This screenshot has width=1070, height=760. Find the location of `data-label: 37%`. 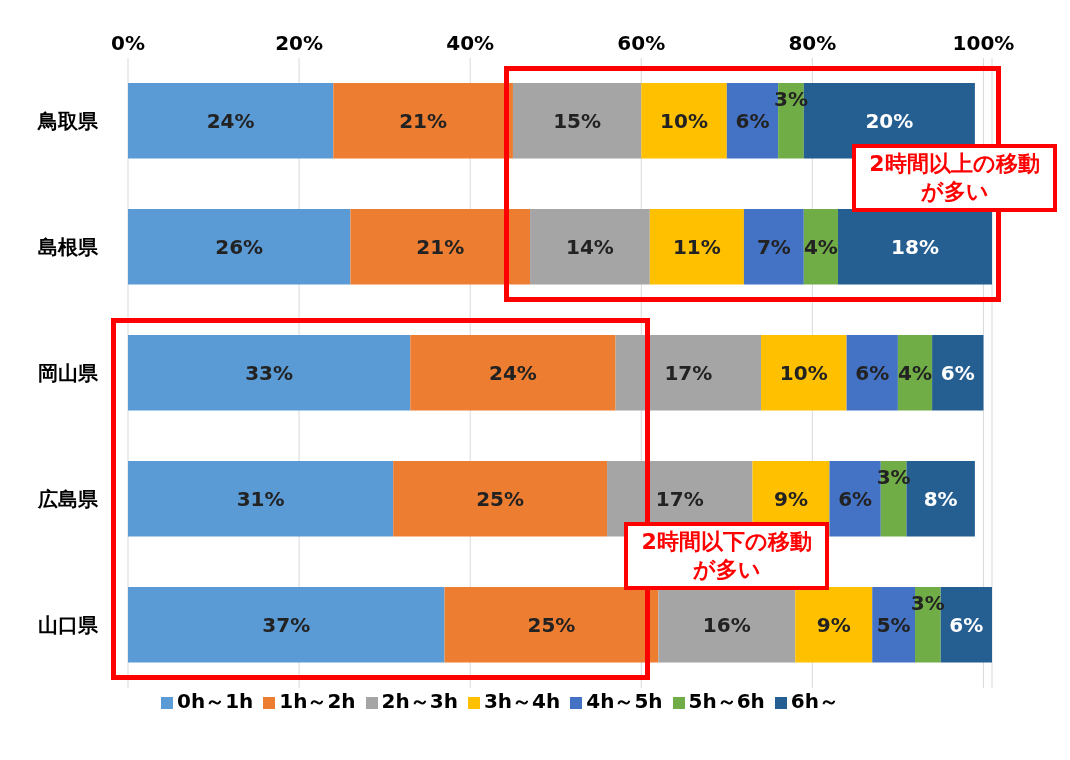

data-label: 37% is located at coordinates (286, 624).